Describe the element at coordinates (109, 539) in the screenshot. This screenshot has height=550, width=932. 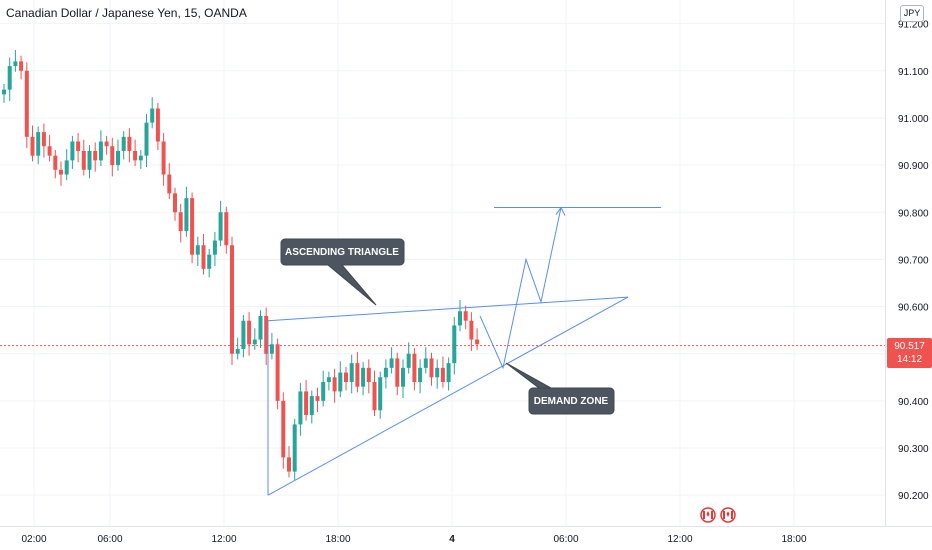
I see `time-tick-label: 06:00` at that location.